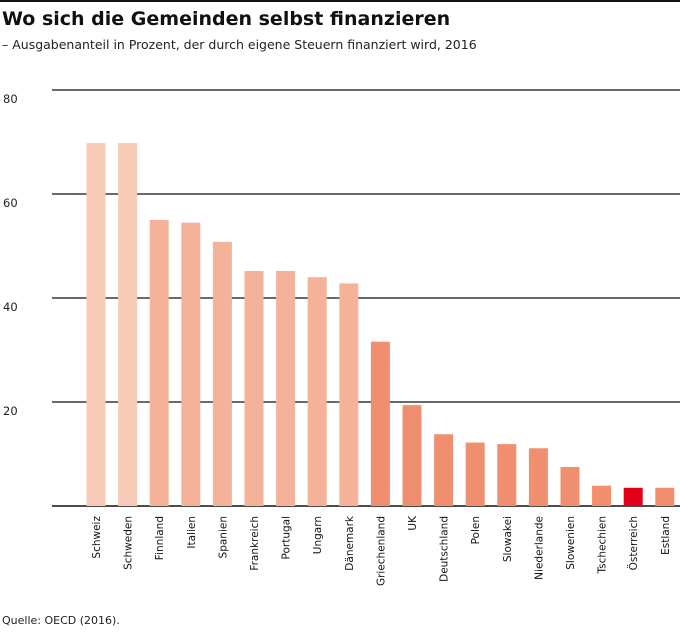 This screenshot has height=633, width=680. What do you see at coordinates (666, 535) in the screenshot?
I see `x-tick-label-18: Estland` at bounding box center [666, 535].